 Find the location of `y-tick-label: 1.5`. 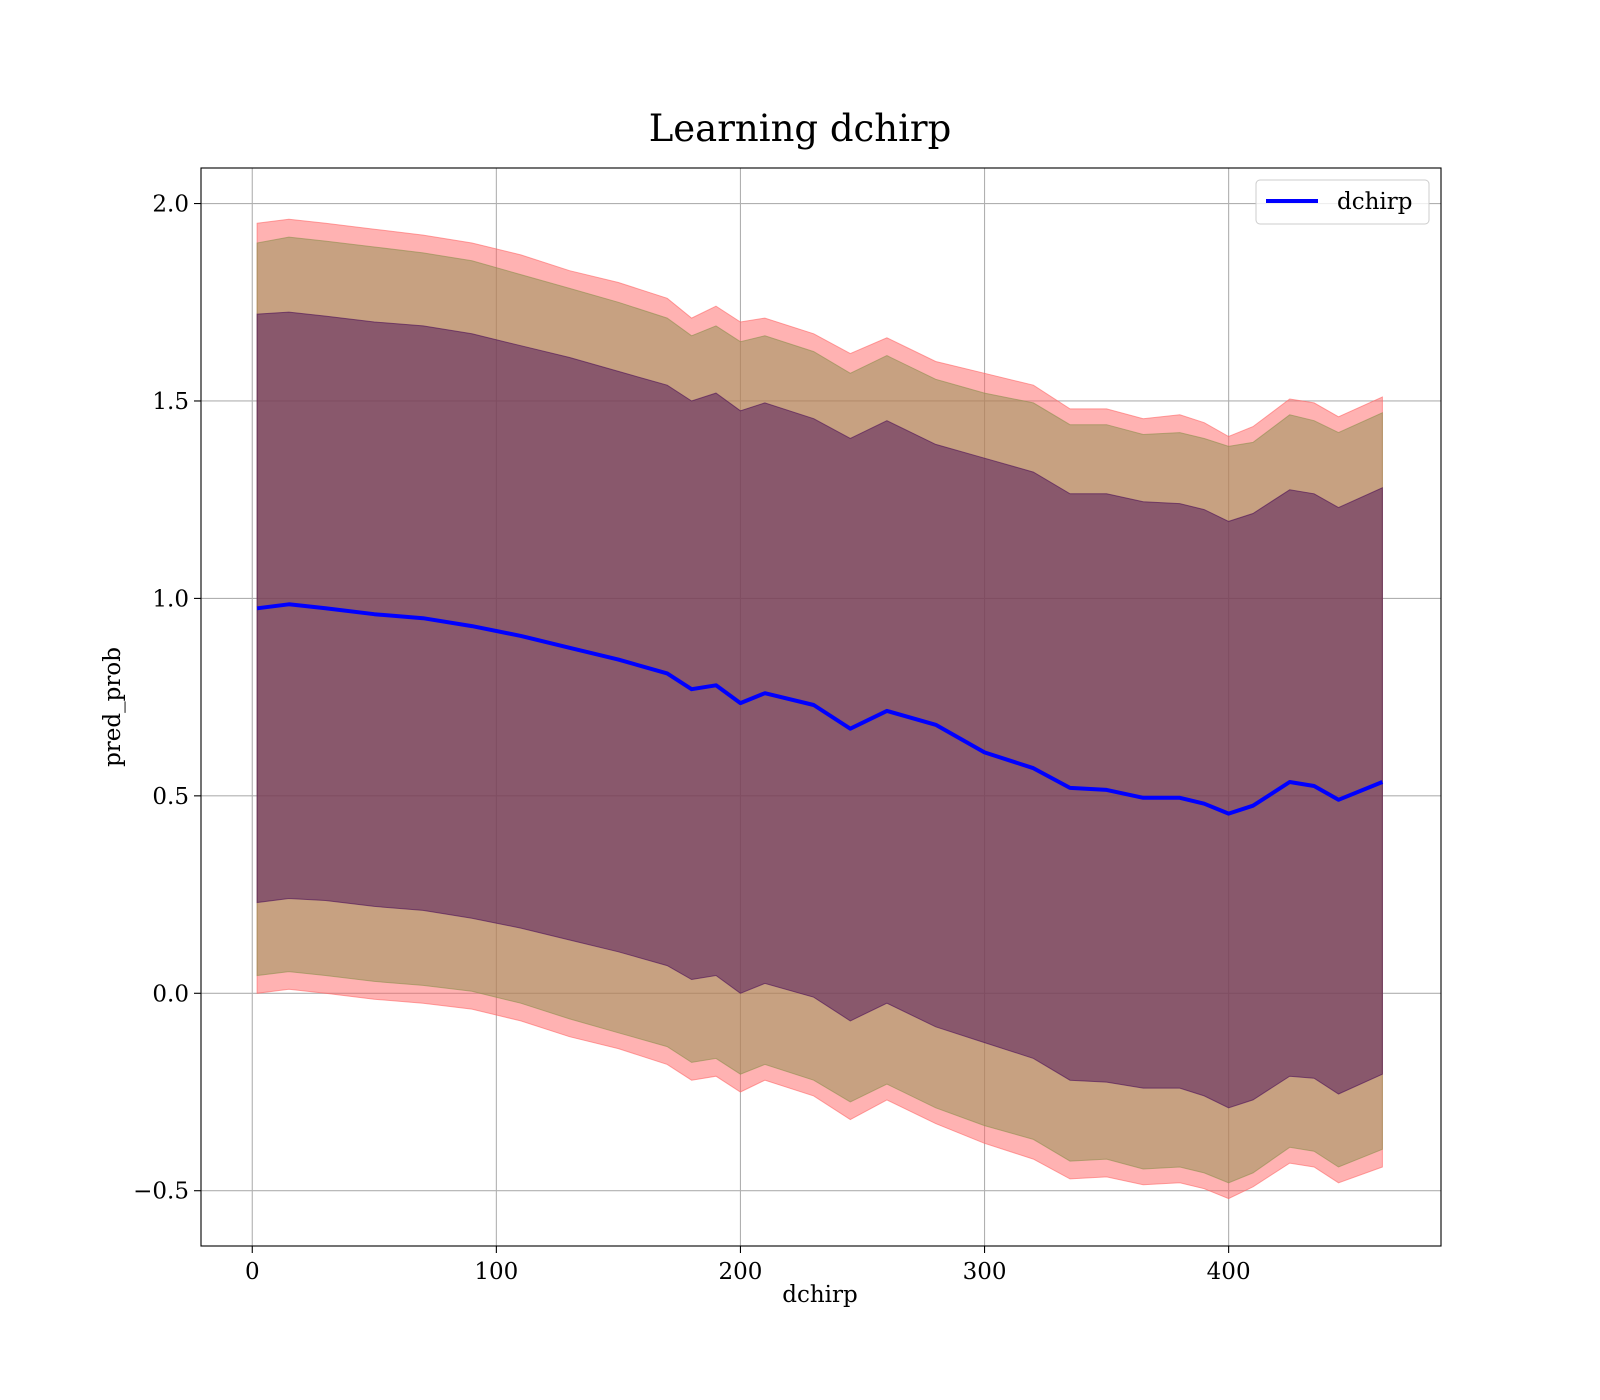

y-tick-label: 1.5 is located at coordinates (170, 402).